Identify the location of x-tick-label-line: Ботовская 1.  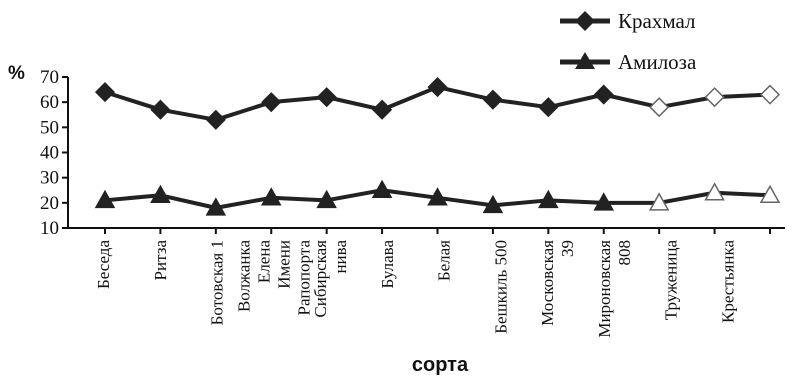
(217, 282).